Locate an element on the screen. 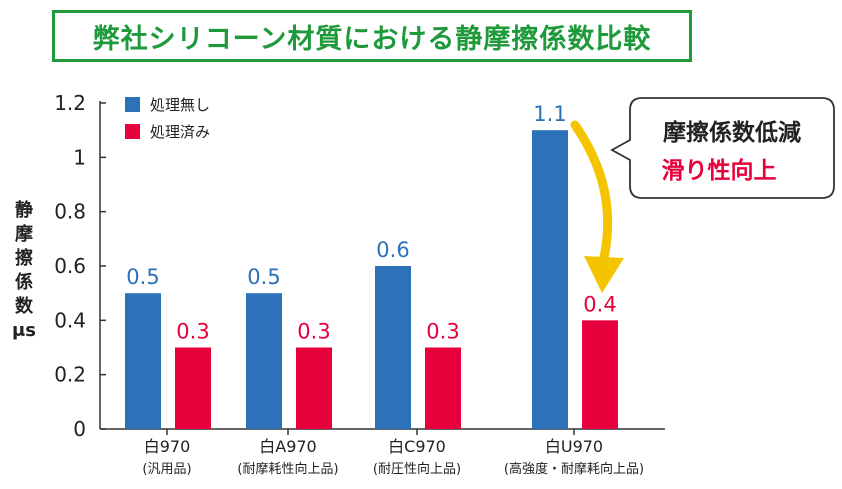  callout-line2: 滑り性向上 is located at coordinates (719, 170).